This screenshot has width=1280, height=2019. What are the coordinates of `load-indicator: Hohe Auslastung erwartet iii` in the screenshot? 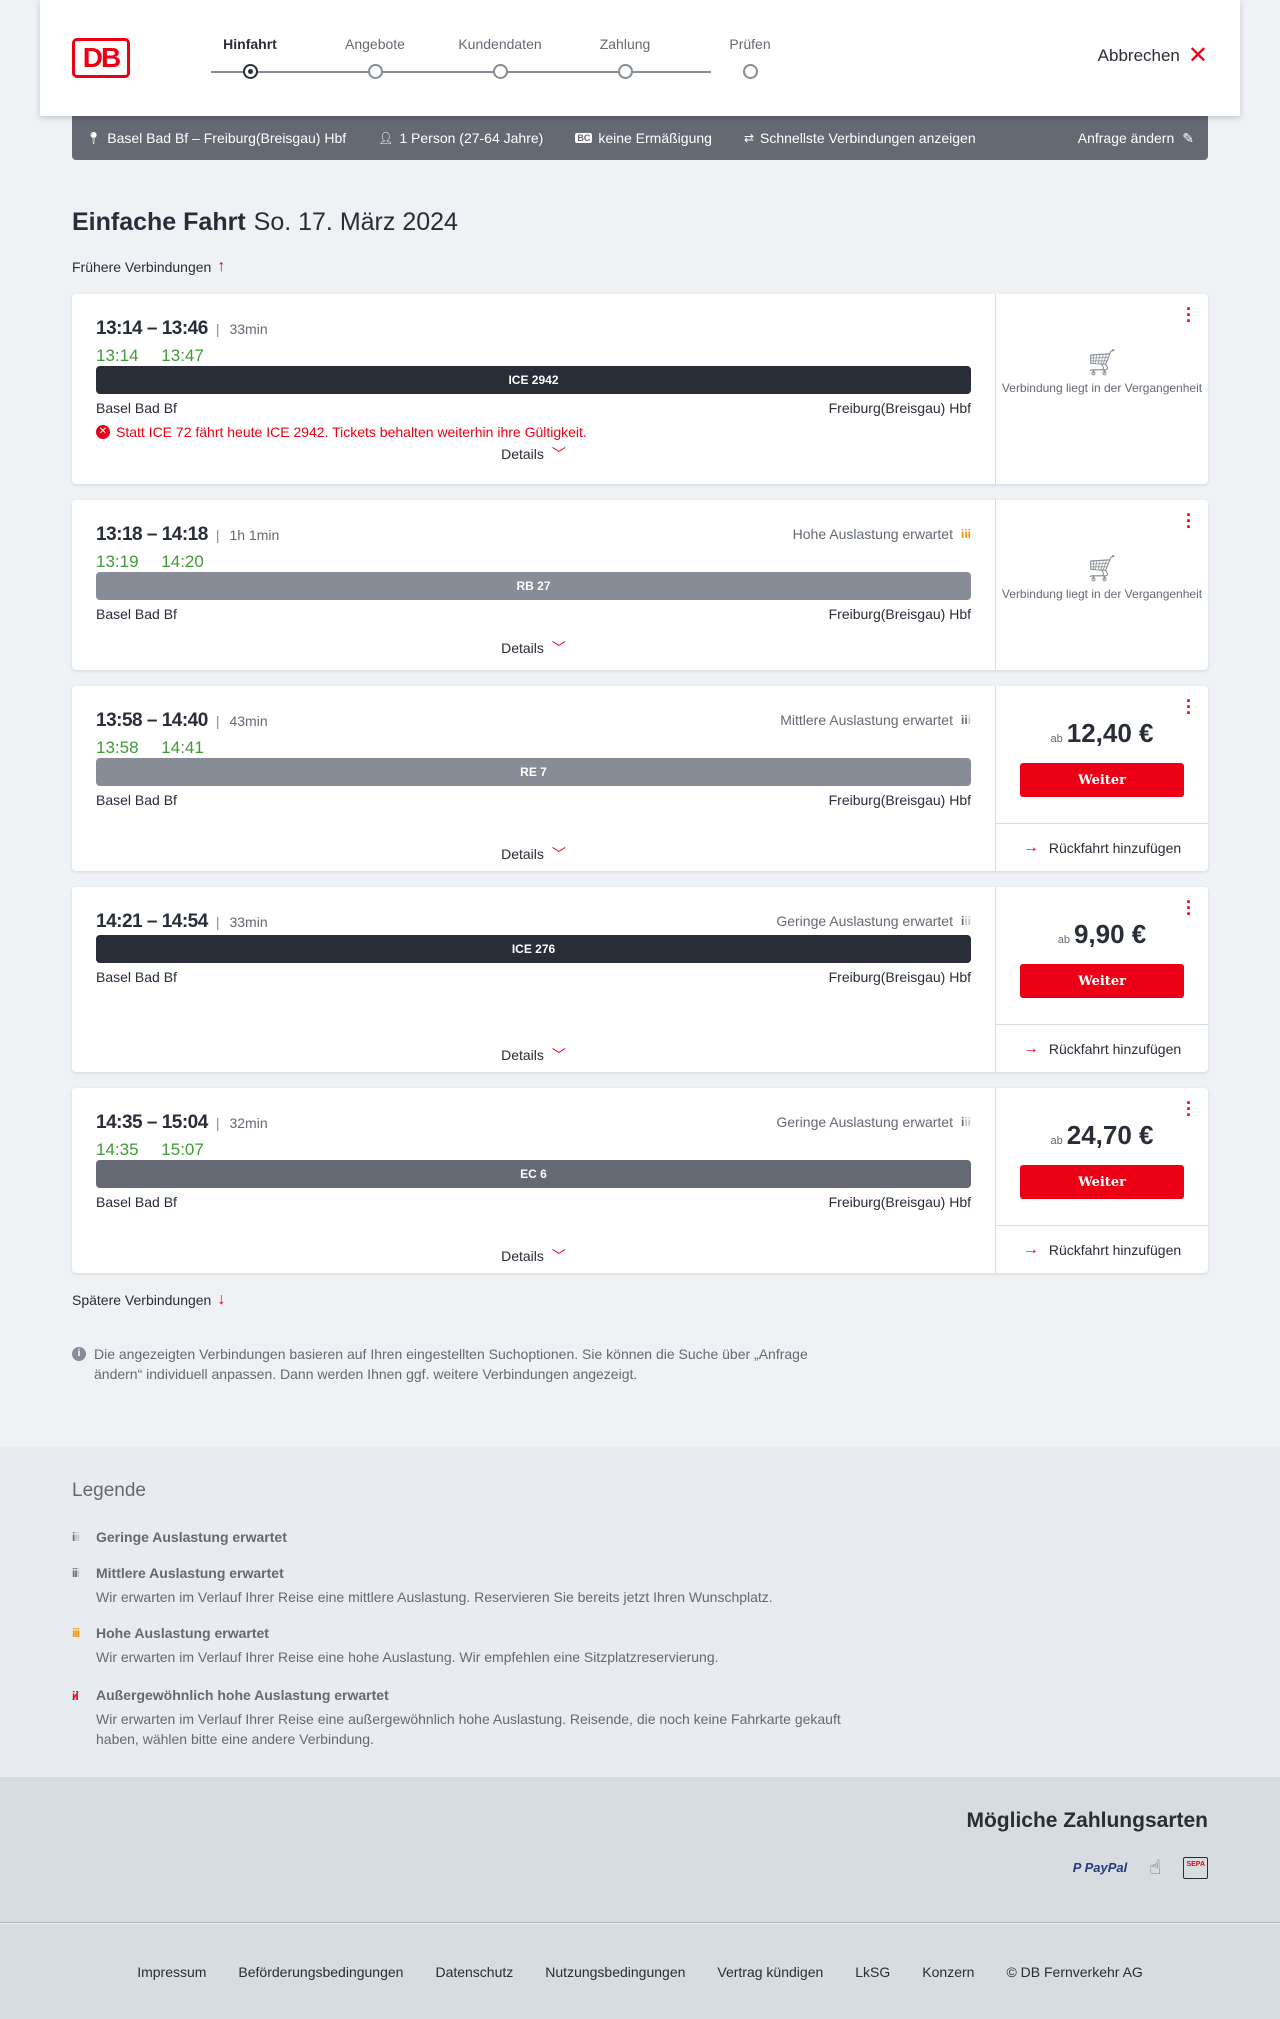 It's located at (881, 534).